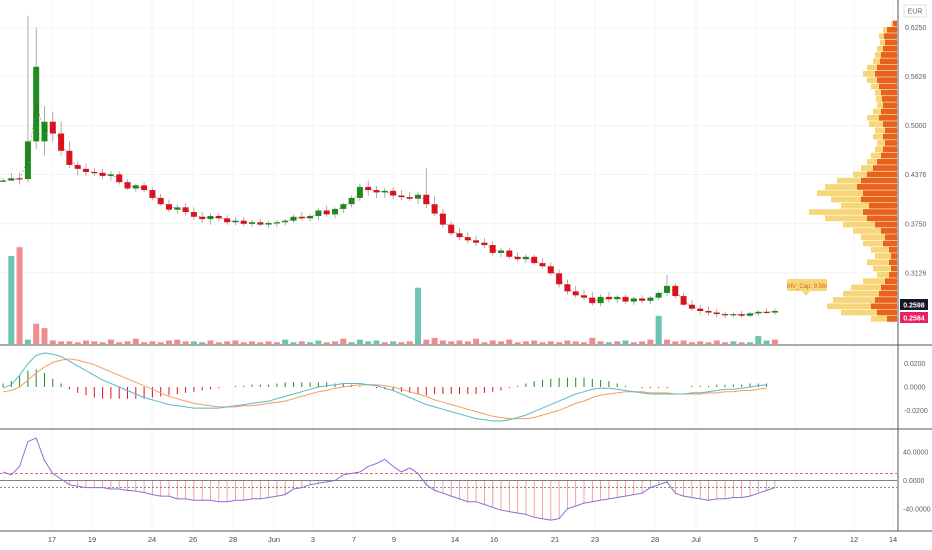 The height and width of the screenshot is (550, 932). I want to click on time-tick-0: 17, so click(52, 539).